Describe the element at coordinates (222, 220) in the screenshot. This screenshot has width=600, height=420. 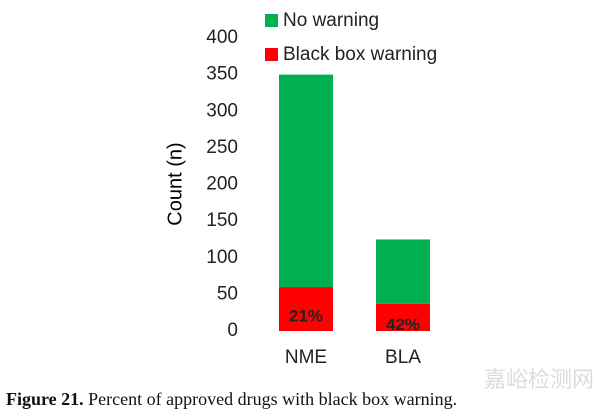
I see `y-tick-label: 150` at that location.